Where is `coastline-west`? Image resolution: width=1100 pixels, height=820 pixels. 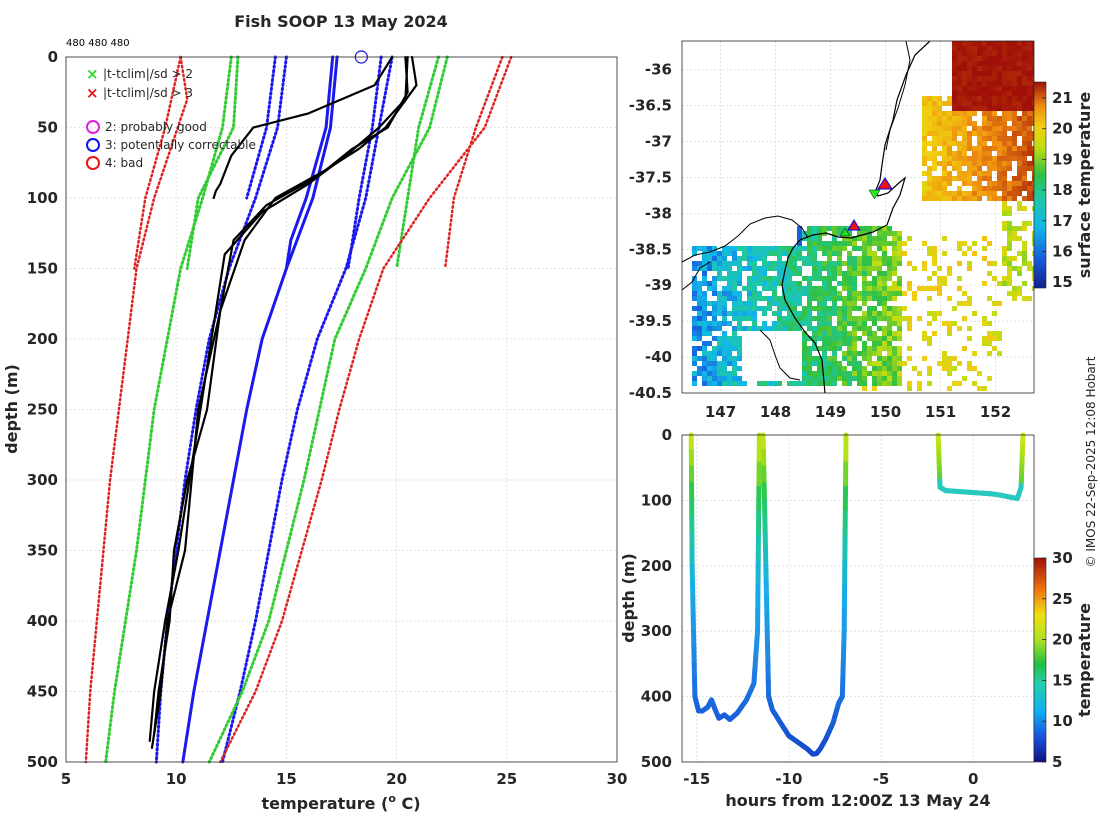 coastline-west is located at coordinates (745, 298).